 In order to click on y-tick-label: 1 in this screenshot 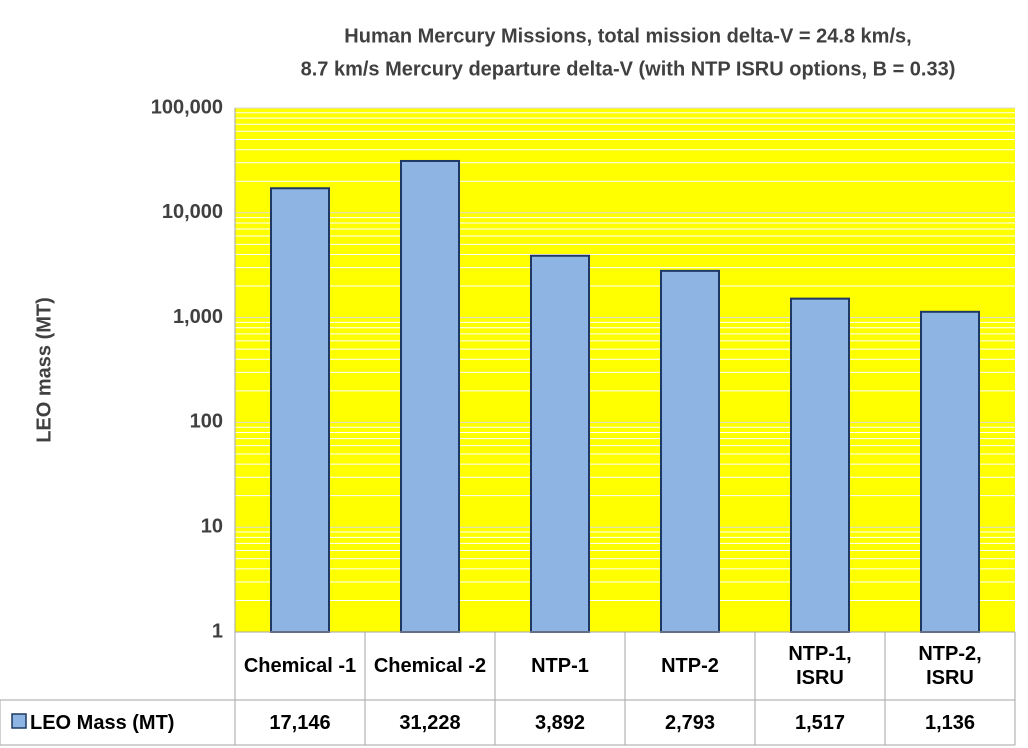, I will do `click(217, 631)`.